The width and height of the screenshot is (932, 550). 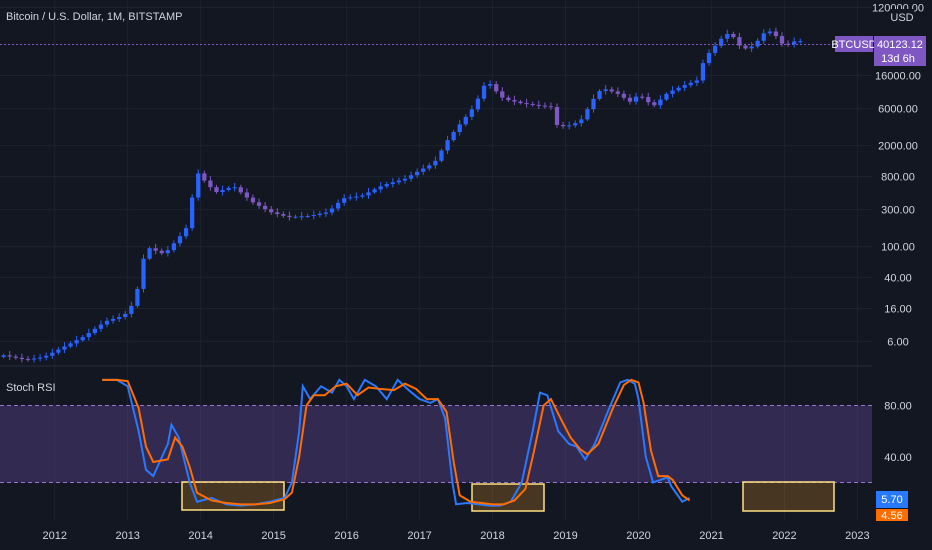 I want to click on price-tick-label: 2000.00, so click(x=898, y=147).